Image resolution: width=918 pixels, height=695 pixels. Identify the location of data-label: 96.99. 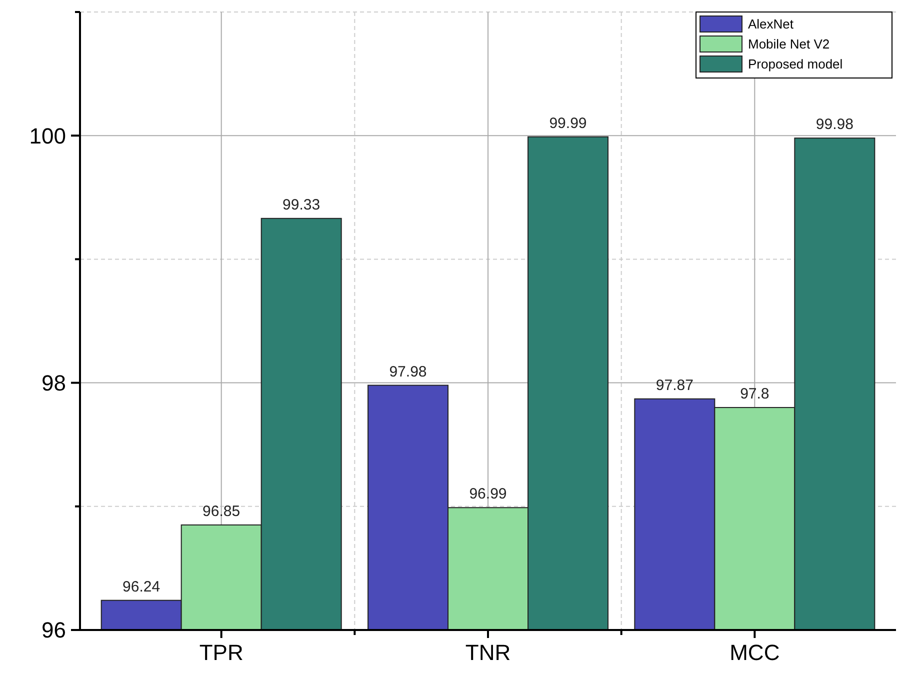
(488, 494).